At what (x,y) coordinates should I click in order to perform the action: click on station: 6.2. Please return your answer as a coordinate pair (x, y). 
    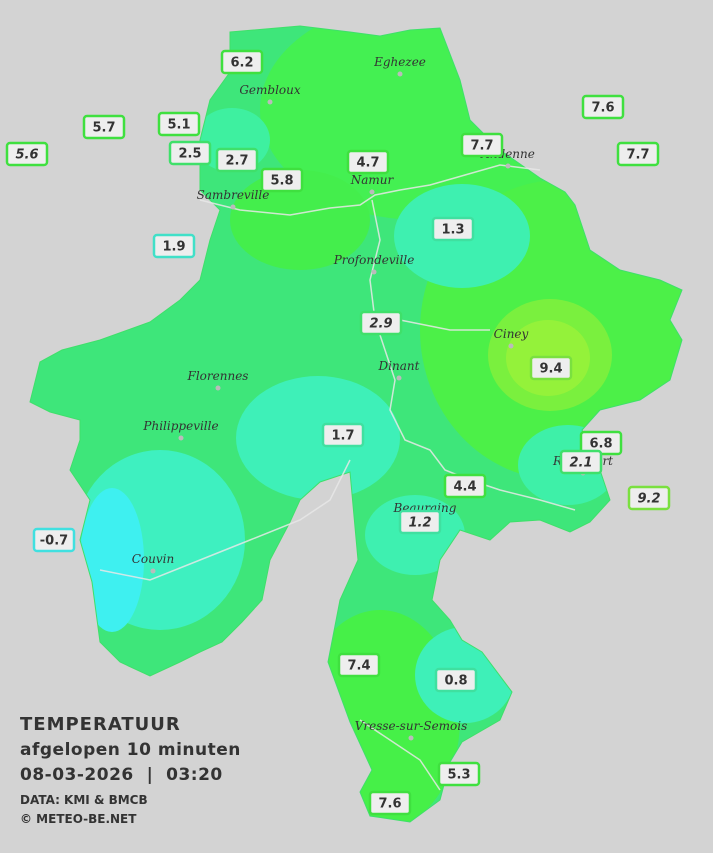
    Looking at the image, I should click on (242, 62).